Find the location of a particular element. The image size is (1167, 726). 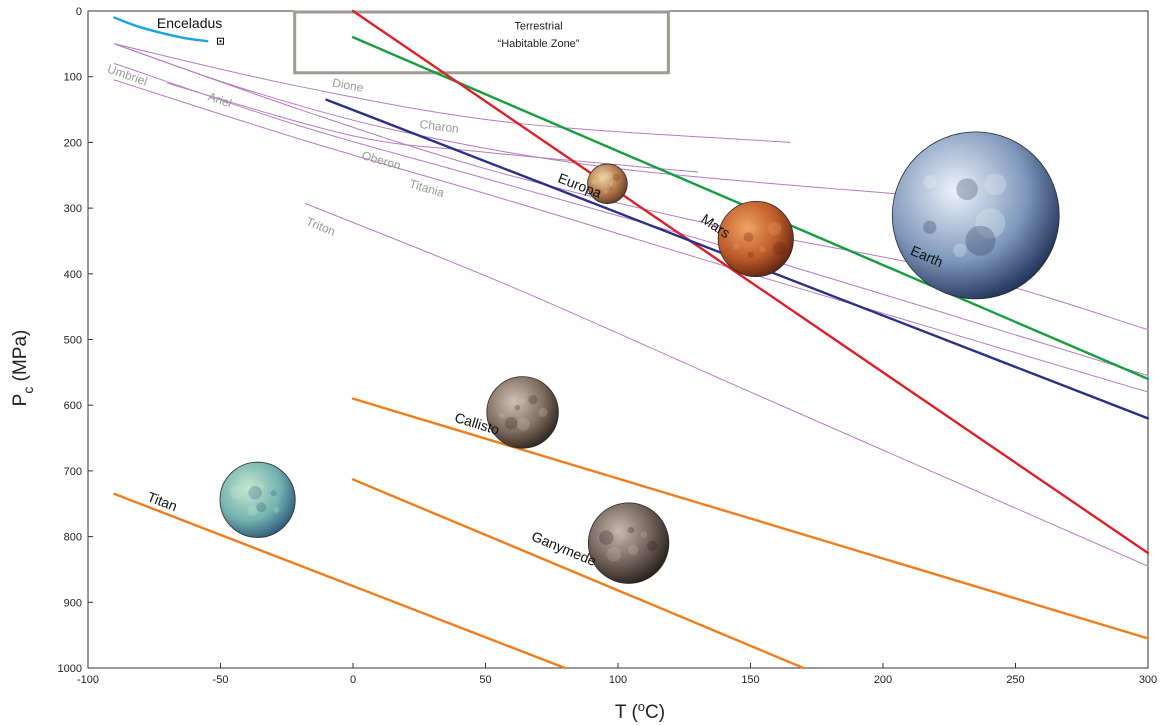

y-tick-label: 800 is located at coordinates (73, 538).